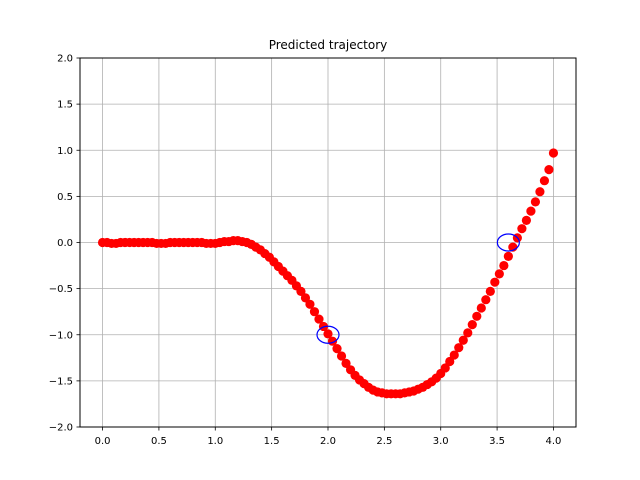 This screenshot has width=640, height=480. What do you see at coordinates (65, 105) in the screenshot?
I see `y-tick-label: 1.5` at bounding box center [65, 105].